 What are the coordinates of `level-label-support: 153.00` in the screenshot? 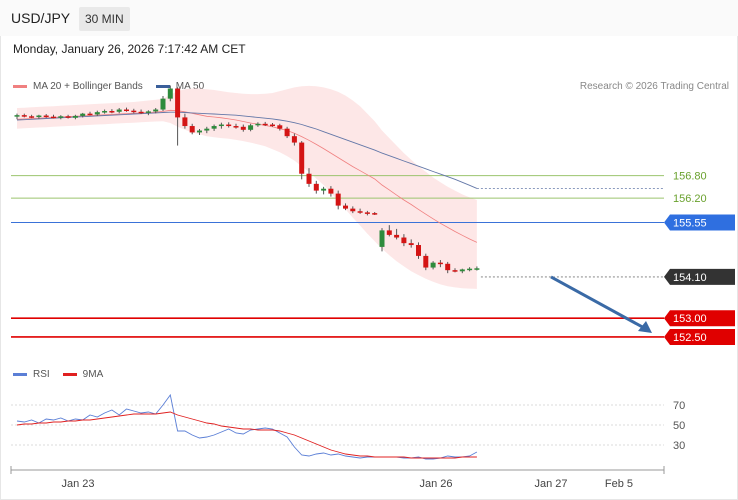 It's located at (690, 319).